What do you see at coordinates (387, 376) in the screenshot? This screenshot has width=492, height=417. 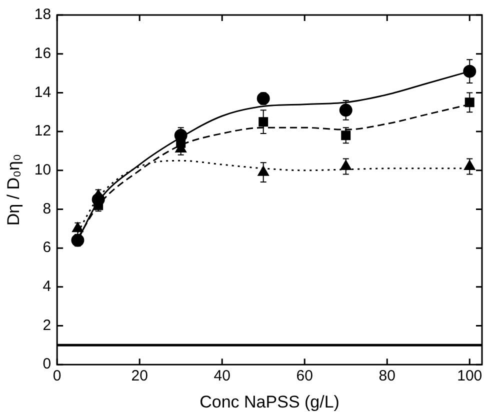 I see `x-tick-label: 80` at bounding box center [387, 376].